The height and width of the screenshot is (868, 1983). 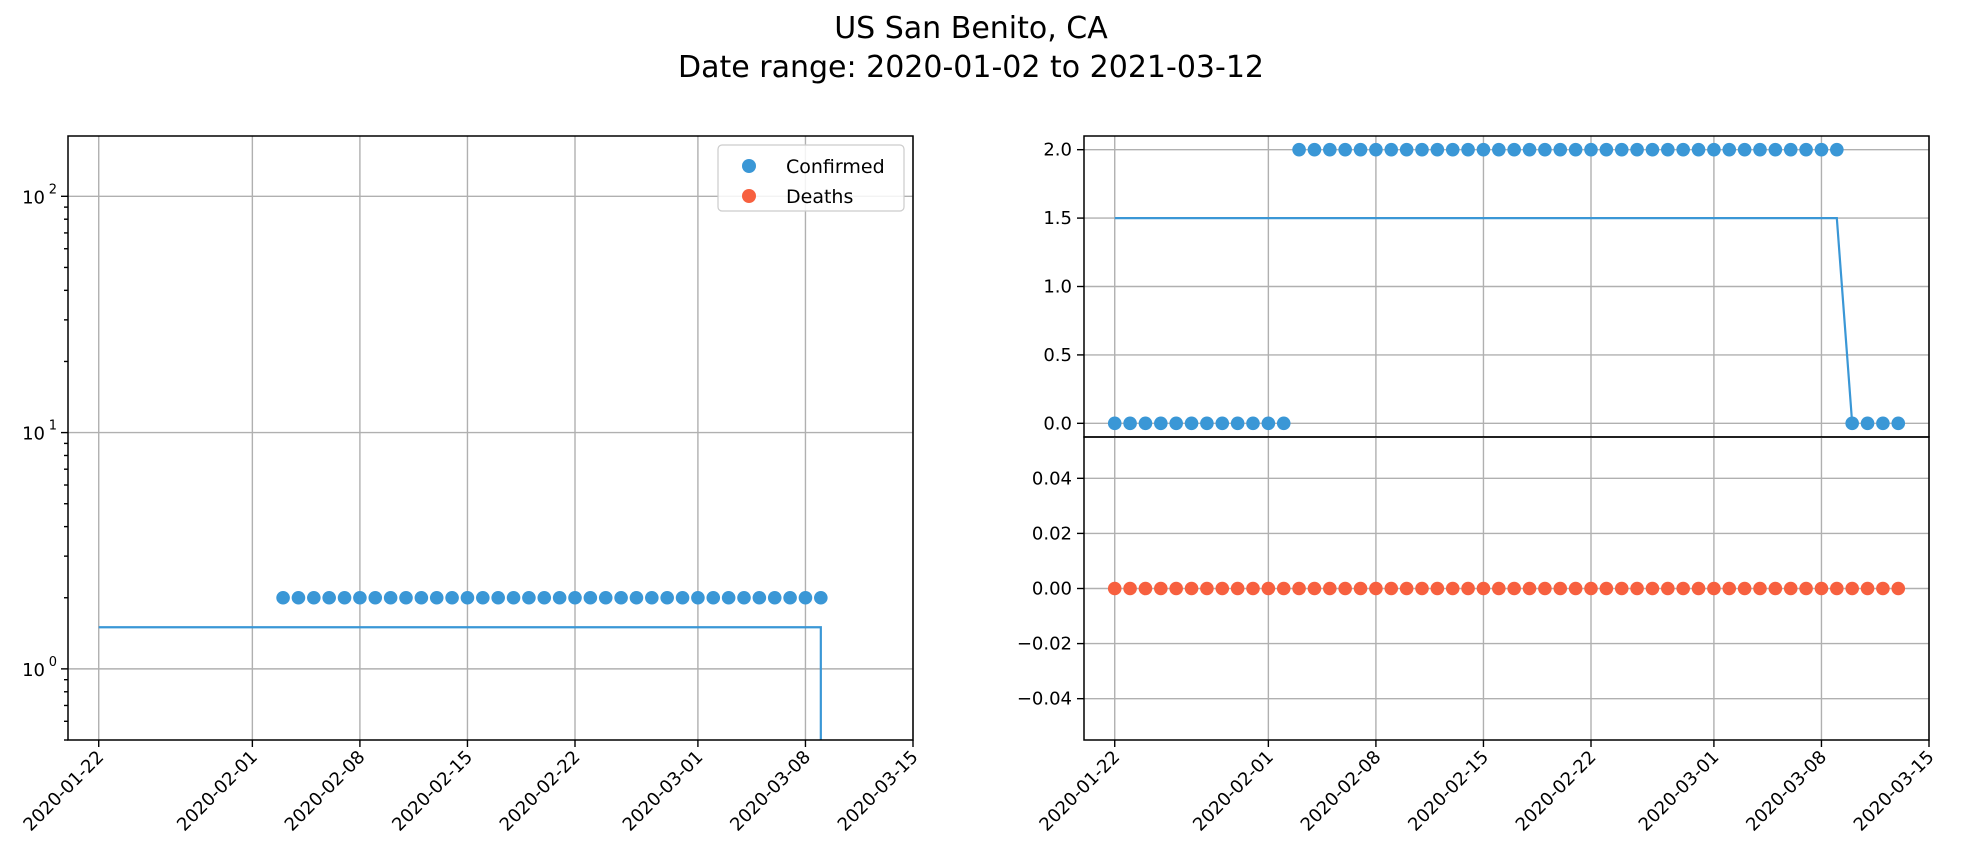 I want to click on legend-label: Deaths, so click(x=819, y=197).